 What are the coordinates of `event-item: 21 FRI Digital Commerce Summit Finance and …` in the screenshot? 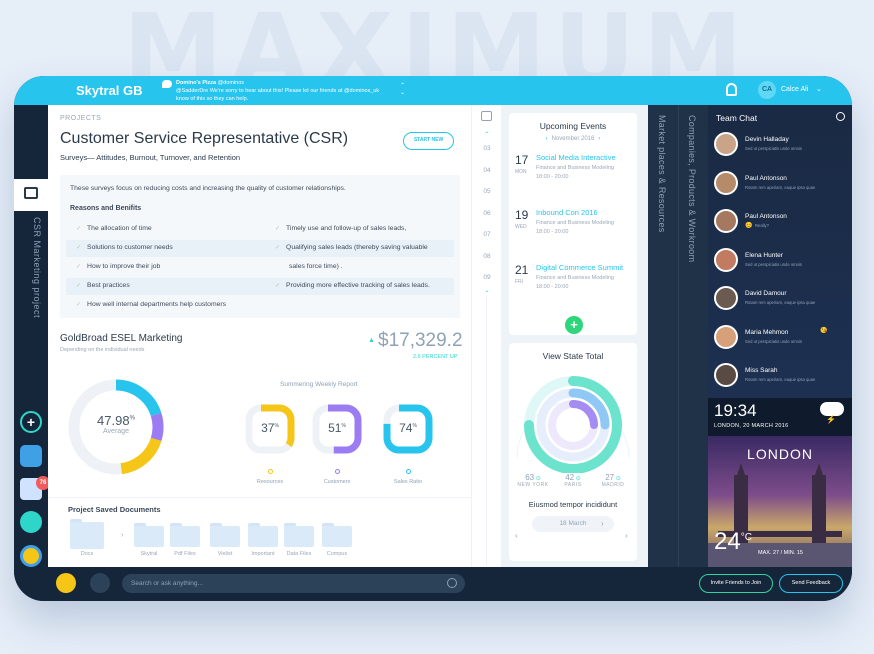 It's located at (575, 283).